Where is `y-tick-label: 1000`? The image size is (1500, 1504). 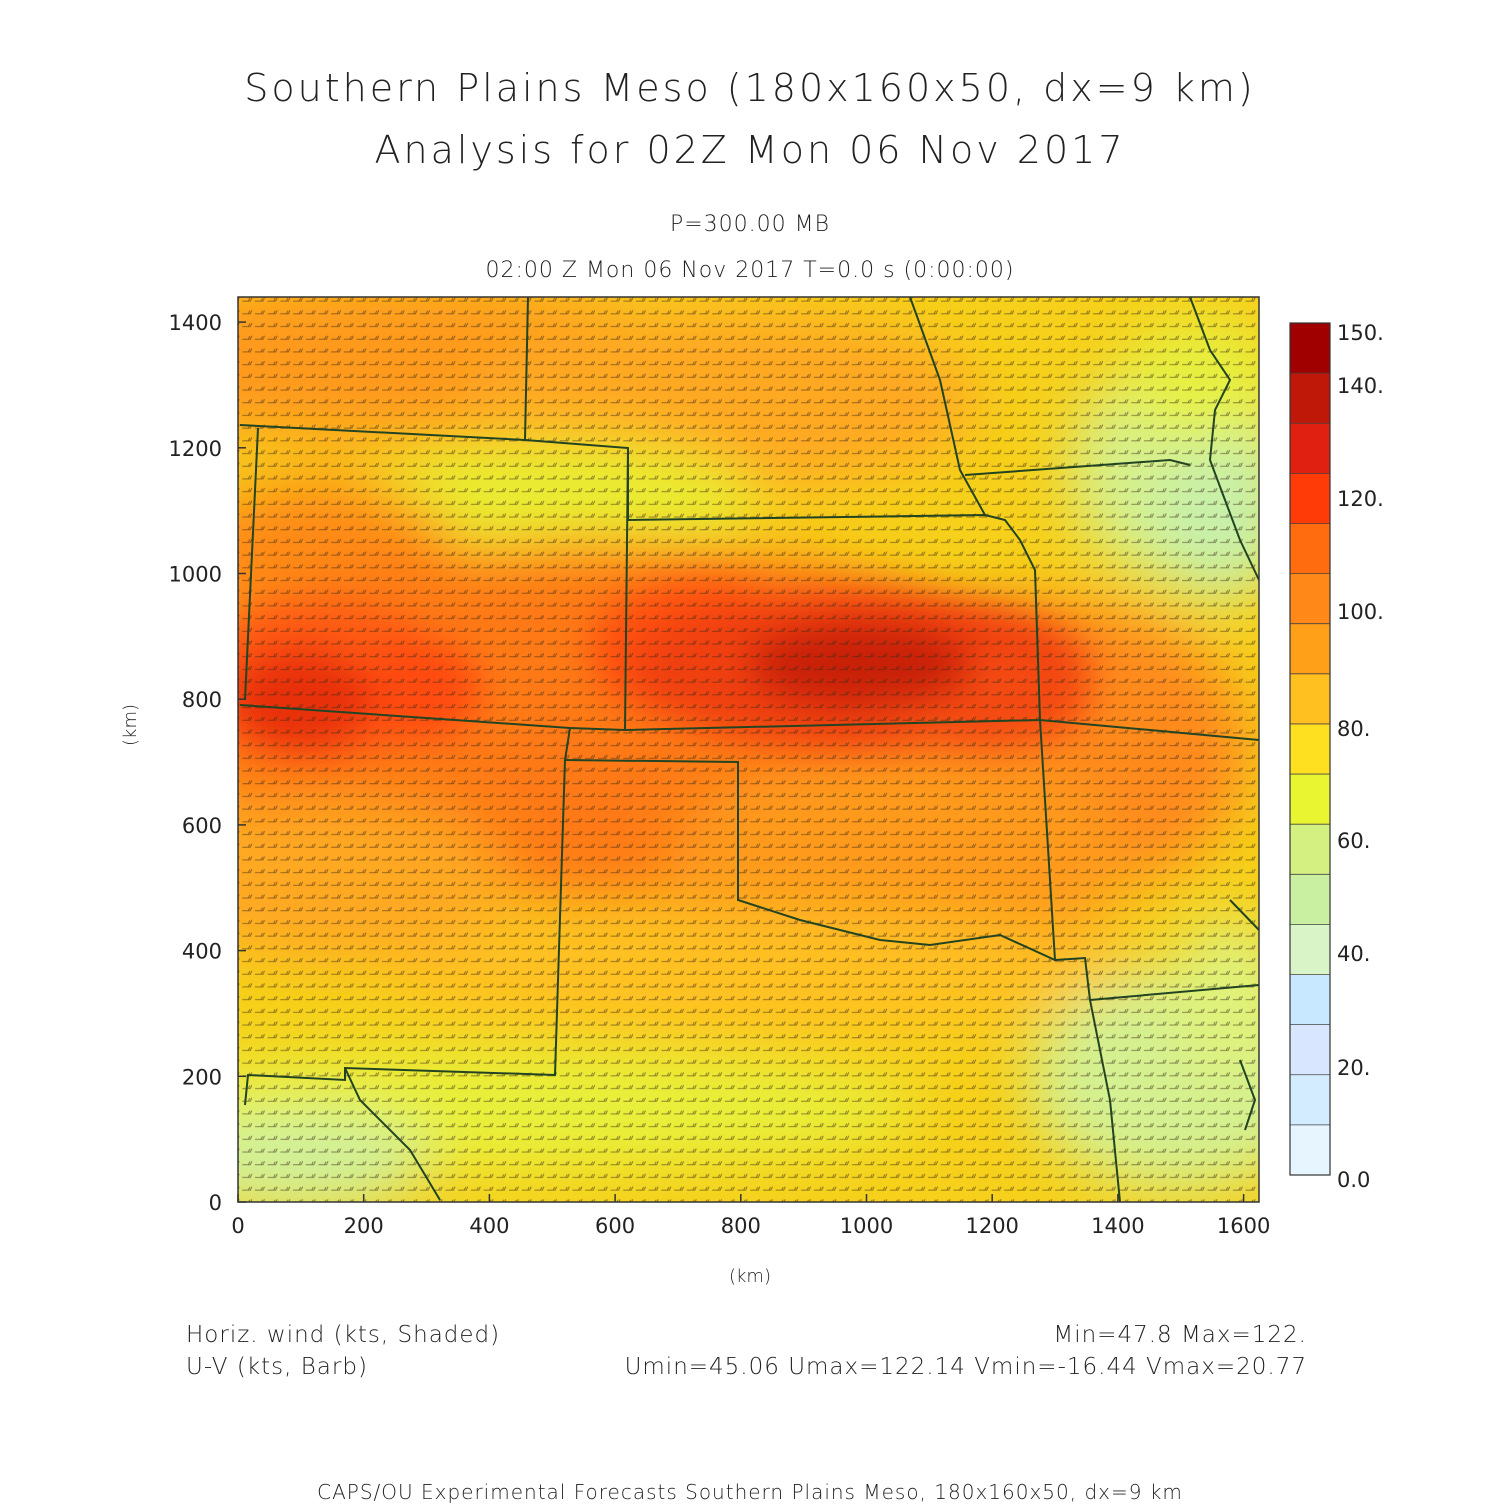
y-tick-label: 1000 is located at coordinates (195, 575).